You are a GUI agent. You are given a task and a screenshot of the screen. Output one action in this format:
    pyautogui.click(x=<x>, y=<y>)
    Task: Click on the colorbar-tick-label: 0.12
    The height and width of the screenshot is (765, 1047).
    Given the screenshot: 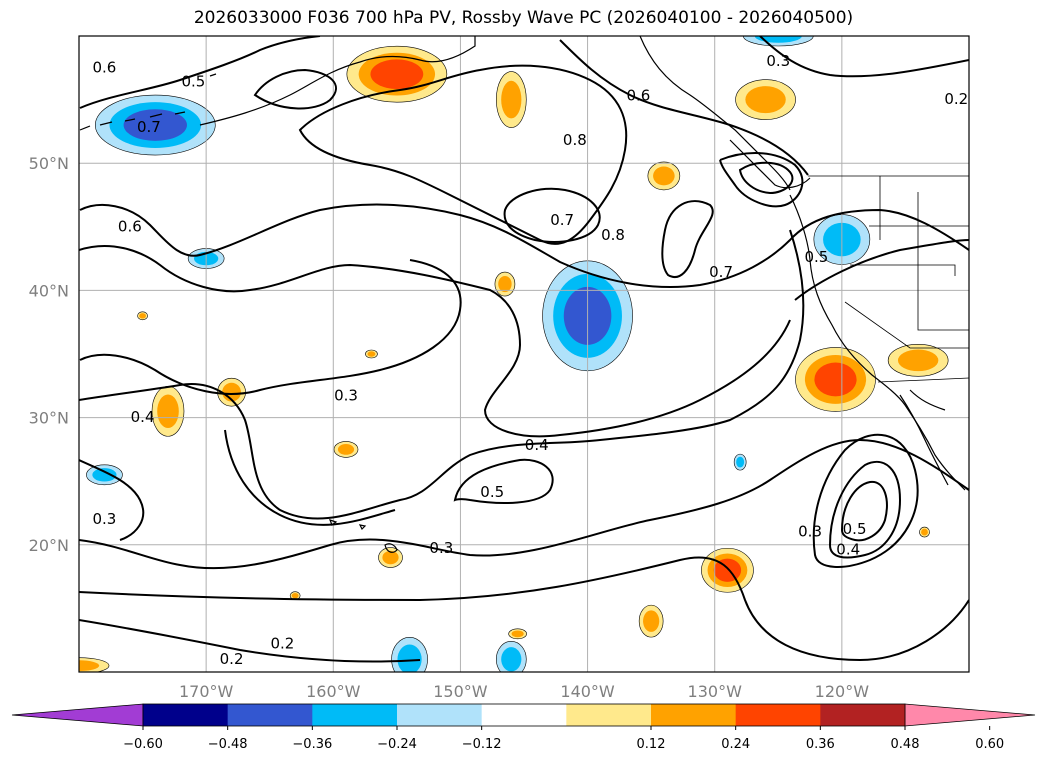 What is the action you would take?
    pyautogui.click(x=651, y=744)
    